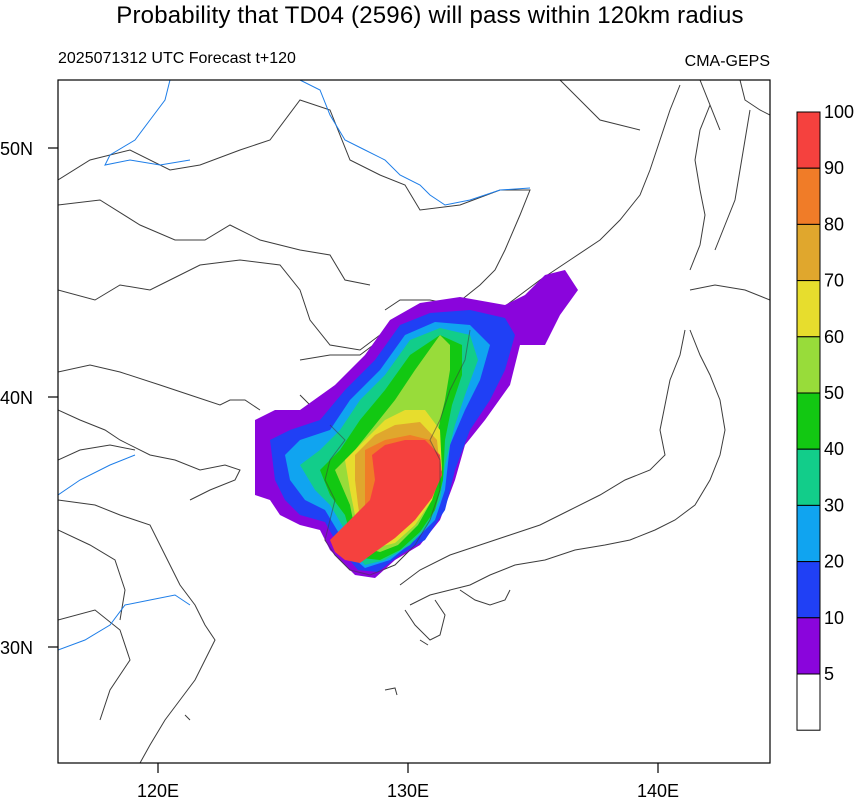 The width and height of the screenshot is (860, 802). I want to click on colorbar-label: 60, so click(834, 337).